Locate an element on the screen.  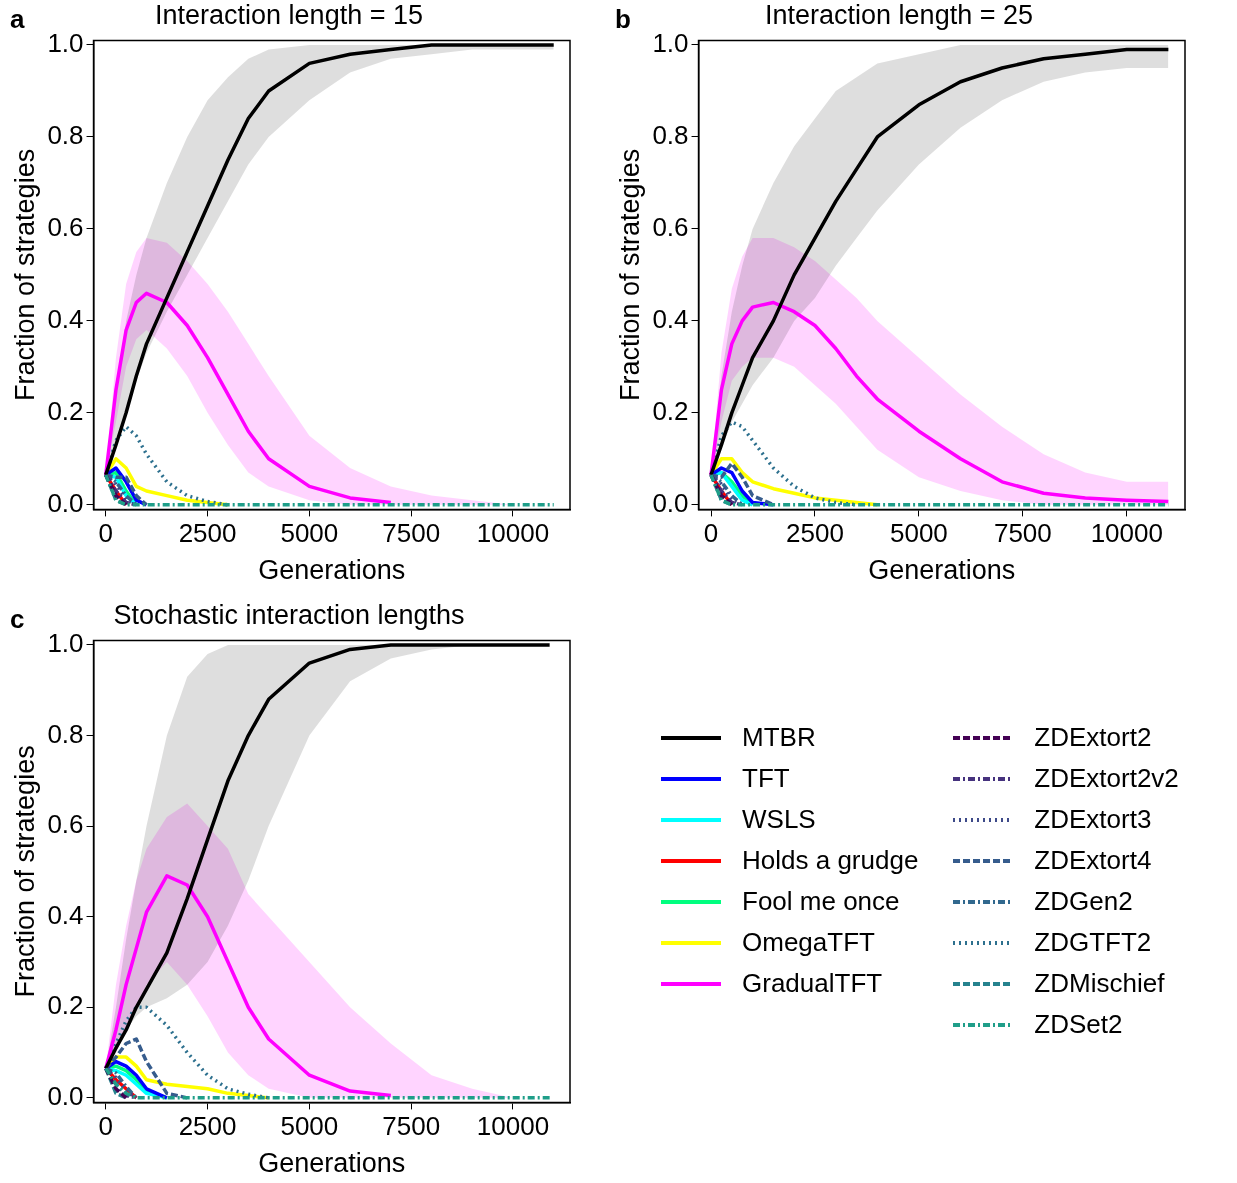
legend-label: GradualTFT is located at coordinates (812, 983).